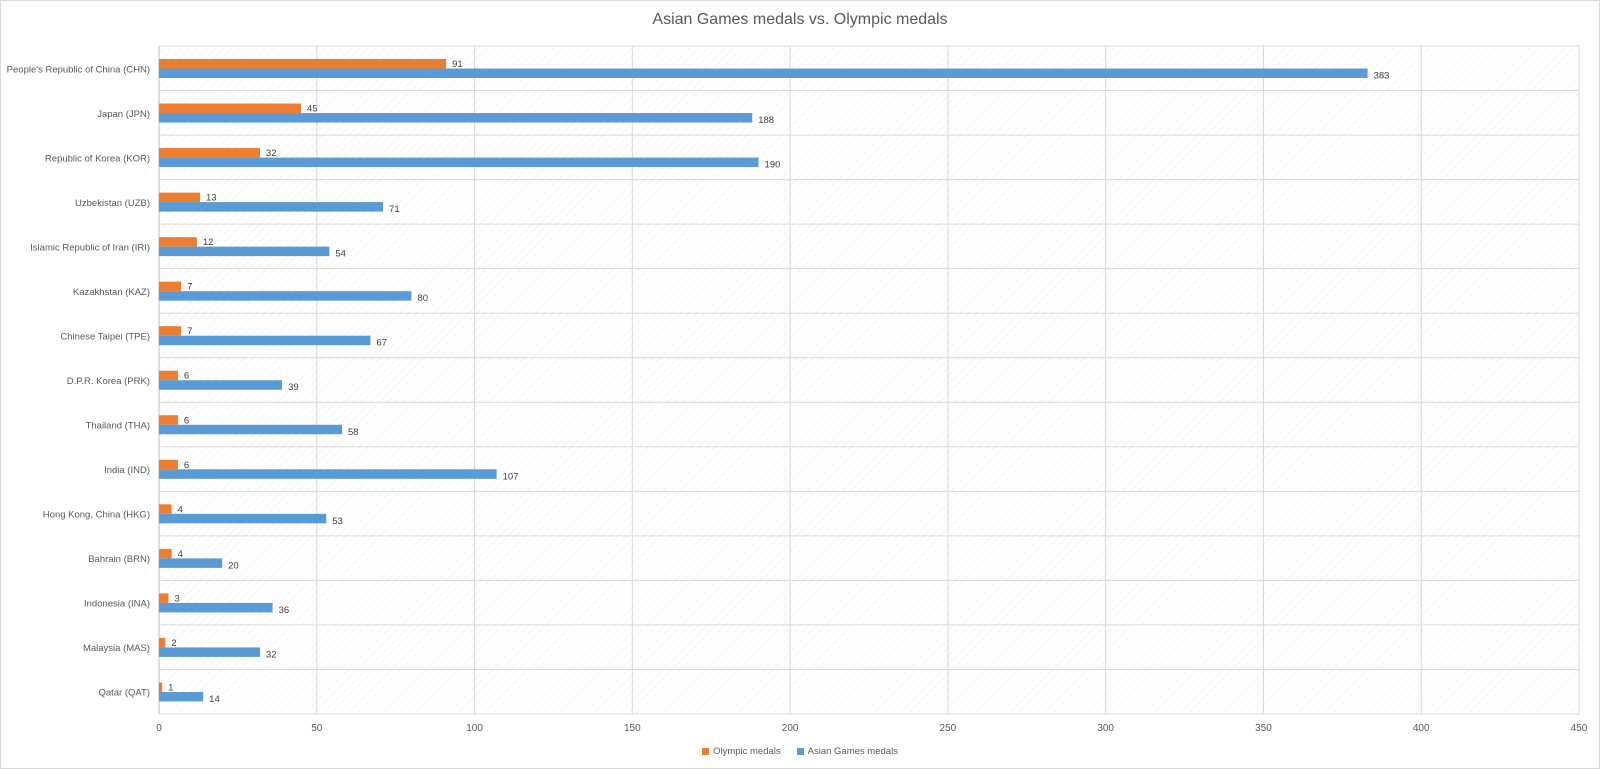 The width and height of the screenshot is (1600, 769). I want to click on legend-item-asian-games: Asian Games medals, so click(847, 751).